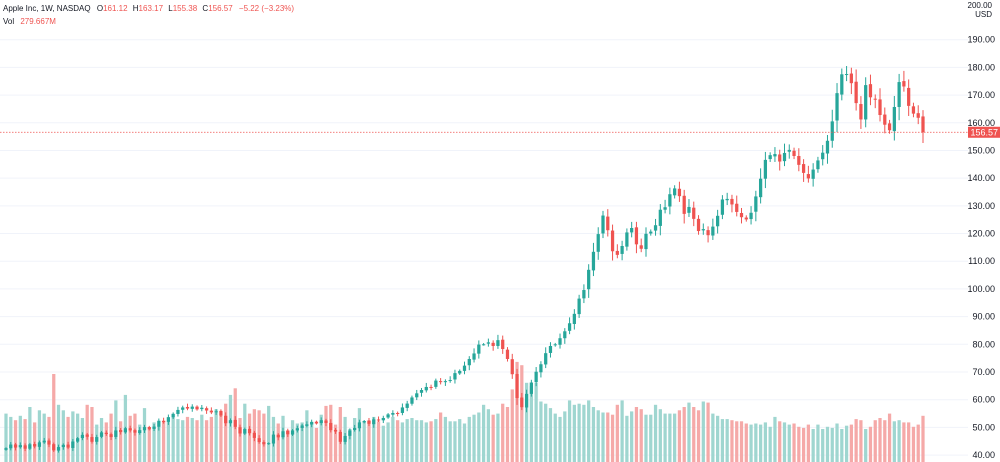 This screenshot has width=1000, height=462. What do you see at coordinates (100, 8) in the screenshot?
I see `open-label: O` at bounding box center [100, 8].